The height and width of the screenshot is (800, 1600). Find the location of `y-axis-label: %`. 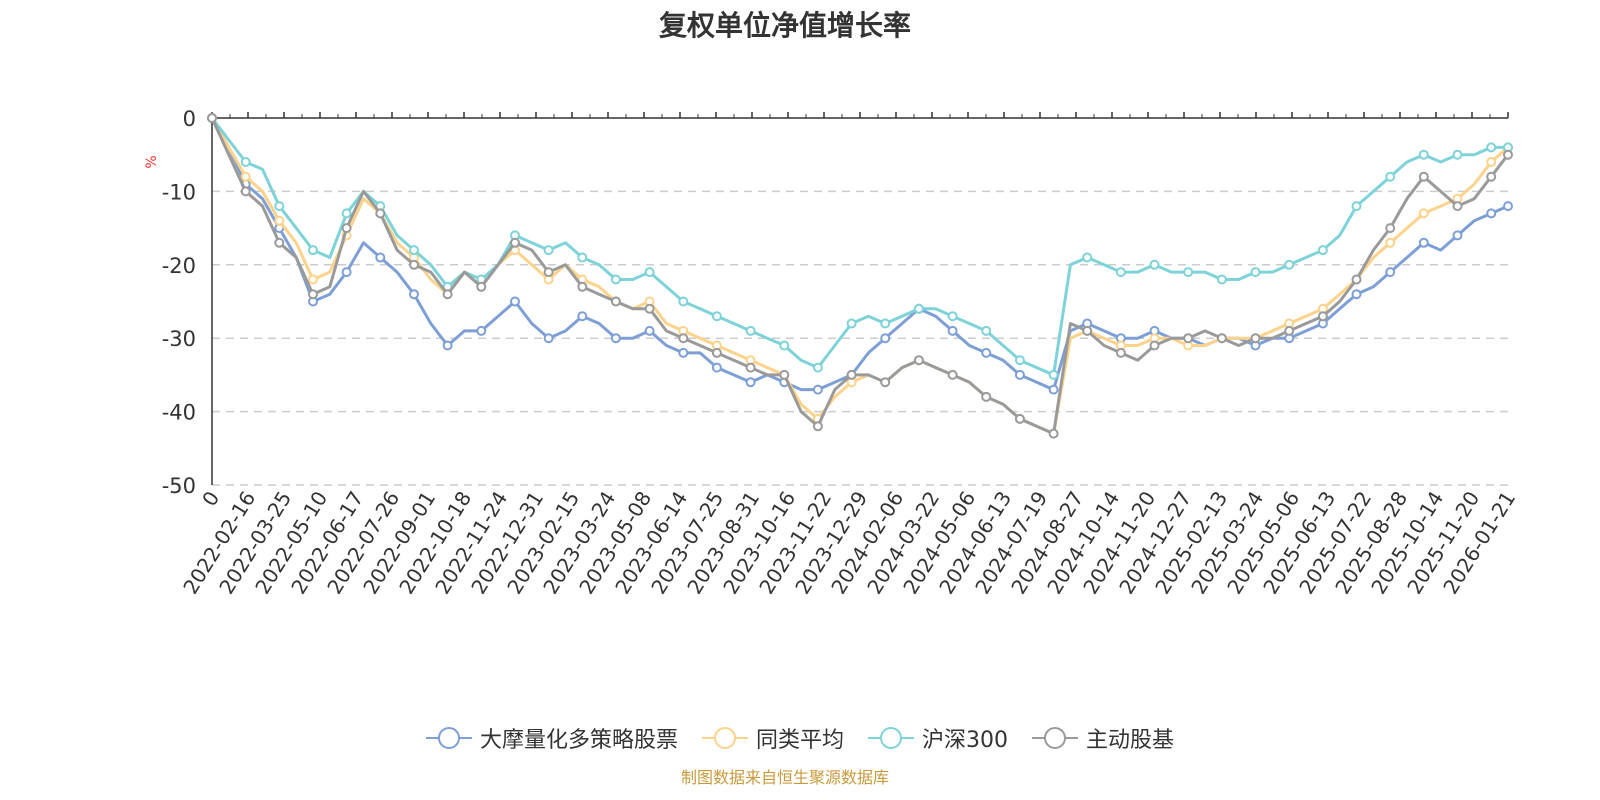

y-axis-label: % is located at coordinates (152, 161).